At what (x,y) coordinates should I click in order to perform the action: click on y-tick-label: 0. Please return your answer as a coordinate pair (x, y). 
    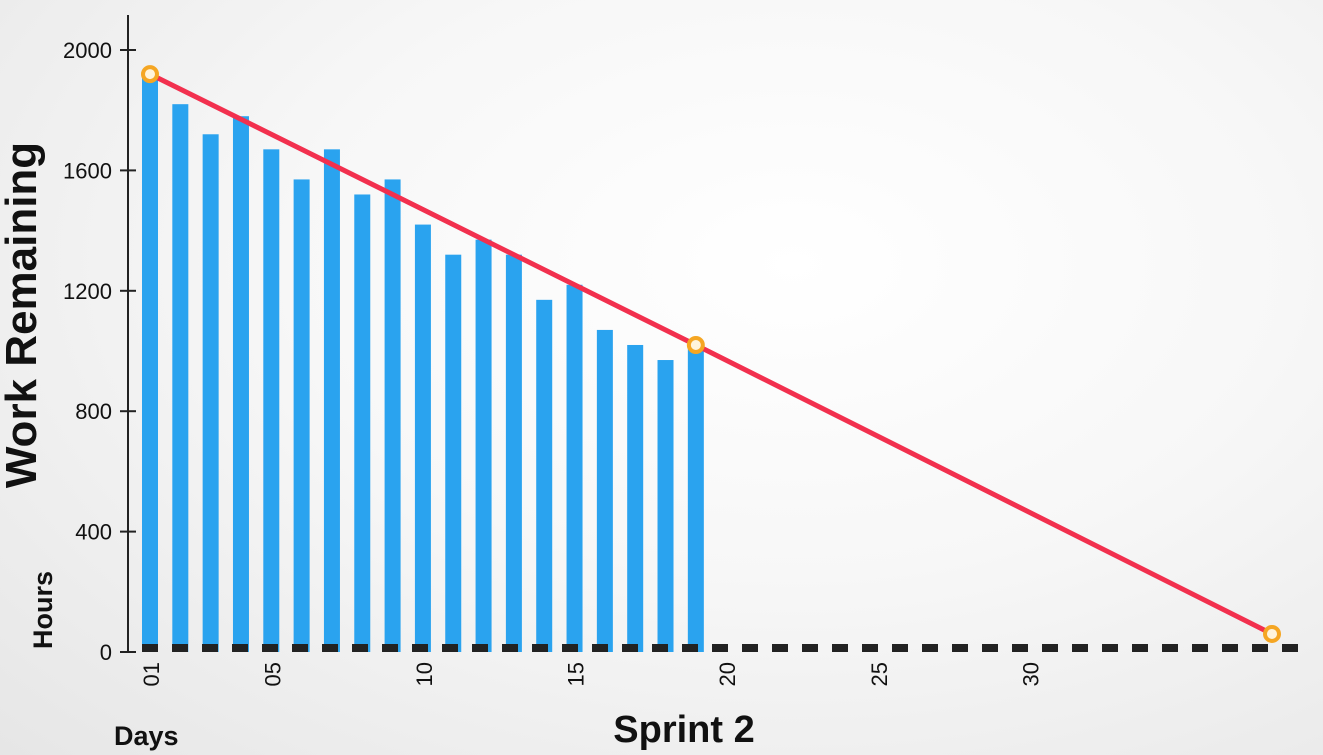
    Looking at the image, I should click on (106, 652).